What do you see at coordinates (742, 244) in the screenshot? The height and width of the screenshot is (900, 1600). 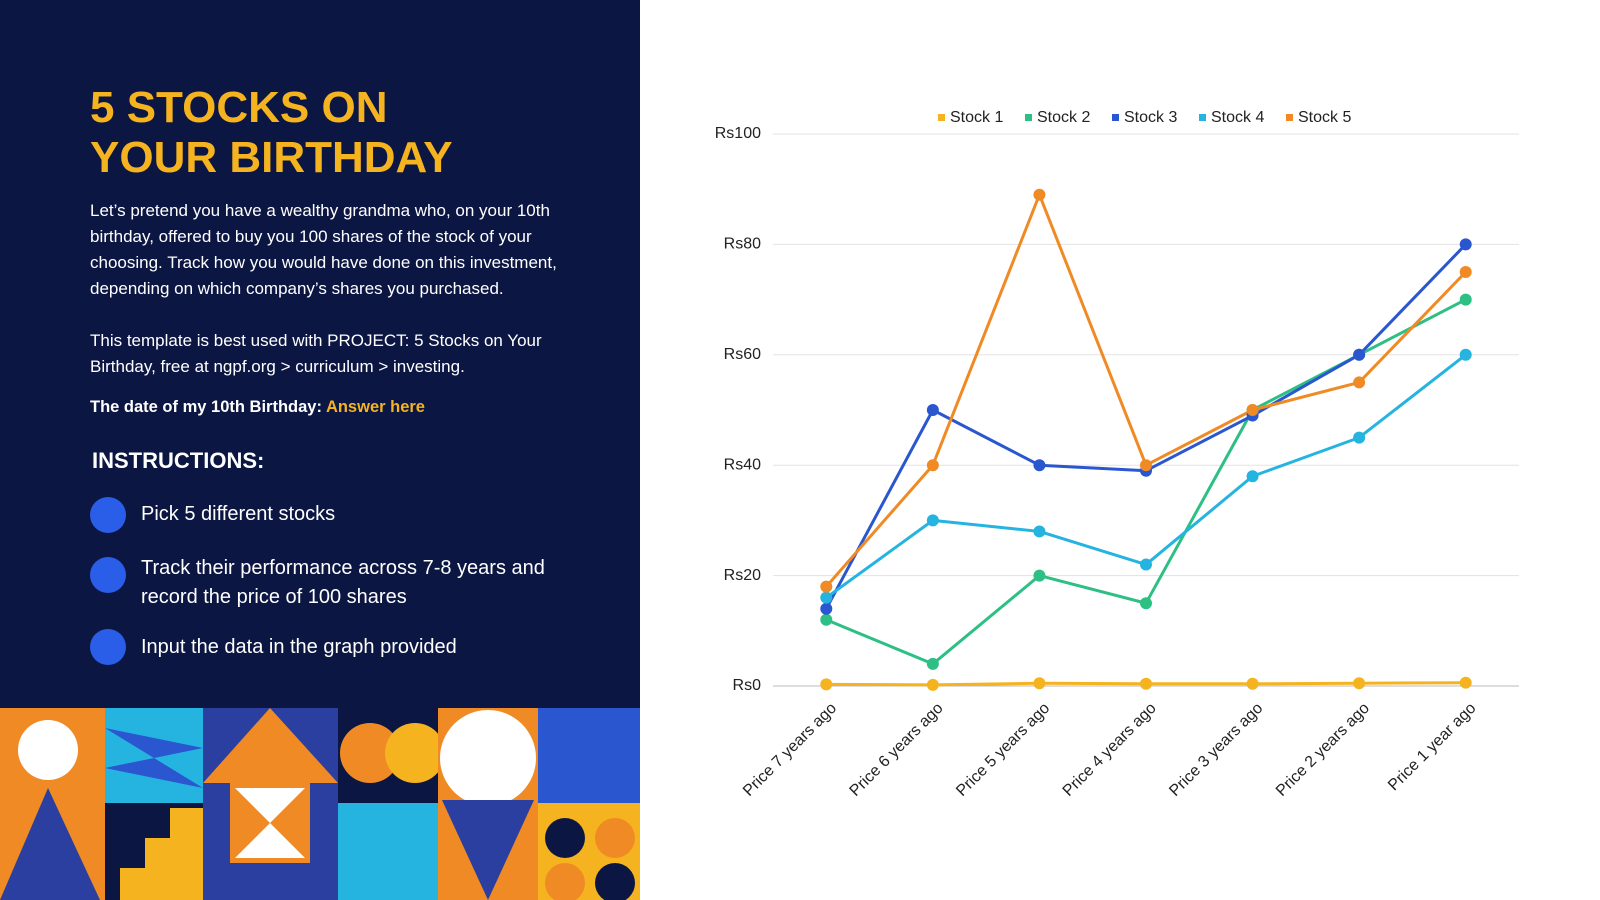 I see `y-tick-label: Rs80` at bounding box center [742, 244].